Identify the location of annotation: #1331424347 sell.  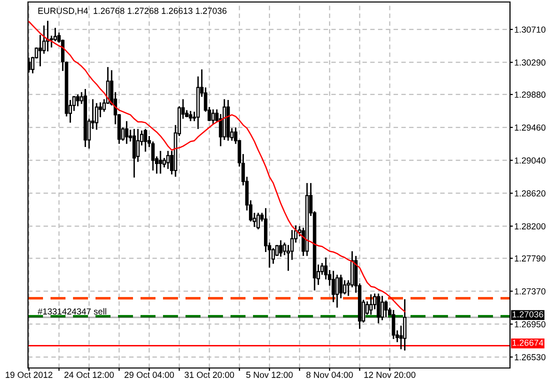
(72, 311).